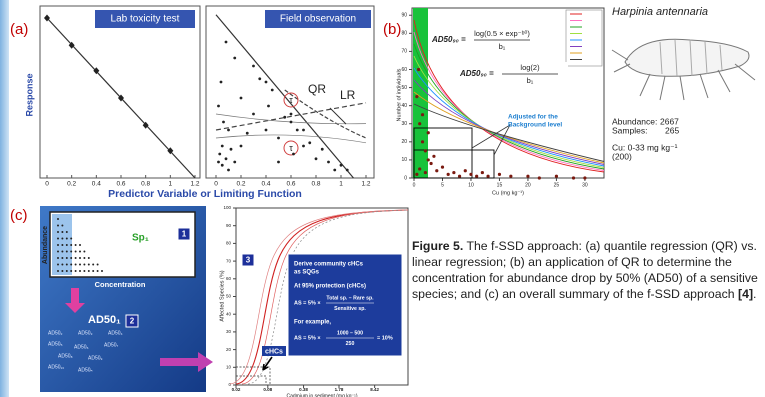 This screenshot has width=765, height=397. Describe the element at coordinates (404, 16) in the screenshot. I see `y-tick-label: 90` at that location.